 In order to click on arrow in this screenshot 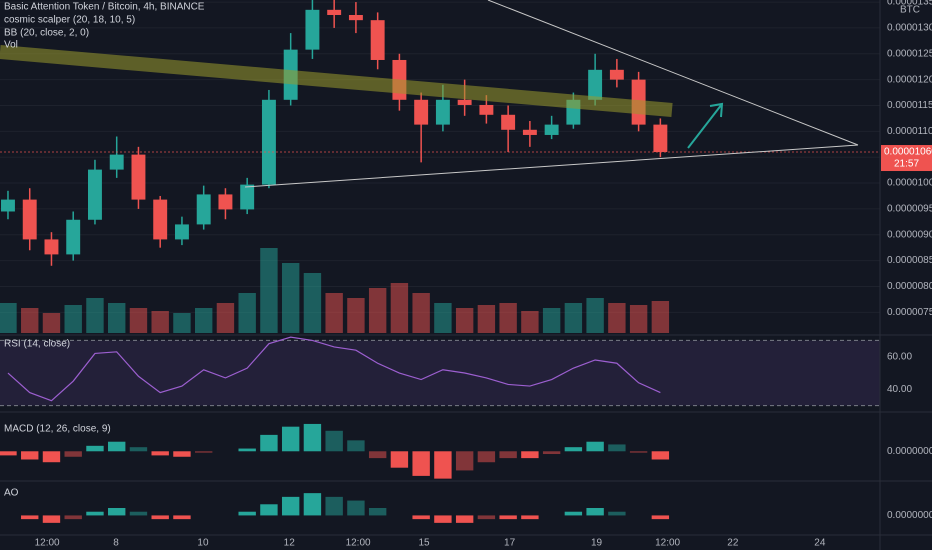, I will do `click(705, 125)`.